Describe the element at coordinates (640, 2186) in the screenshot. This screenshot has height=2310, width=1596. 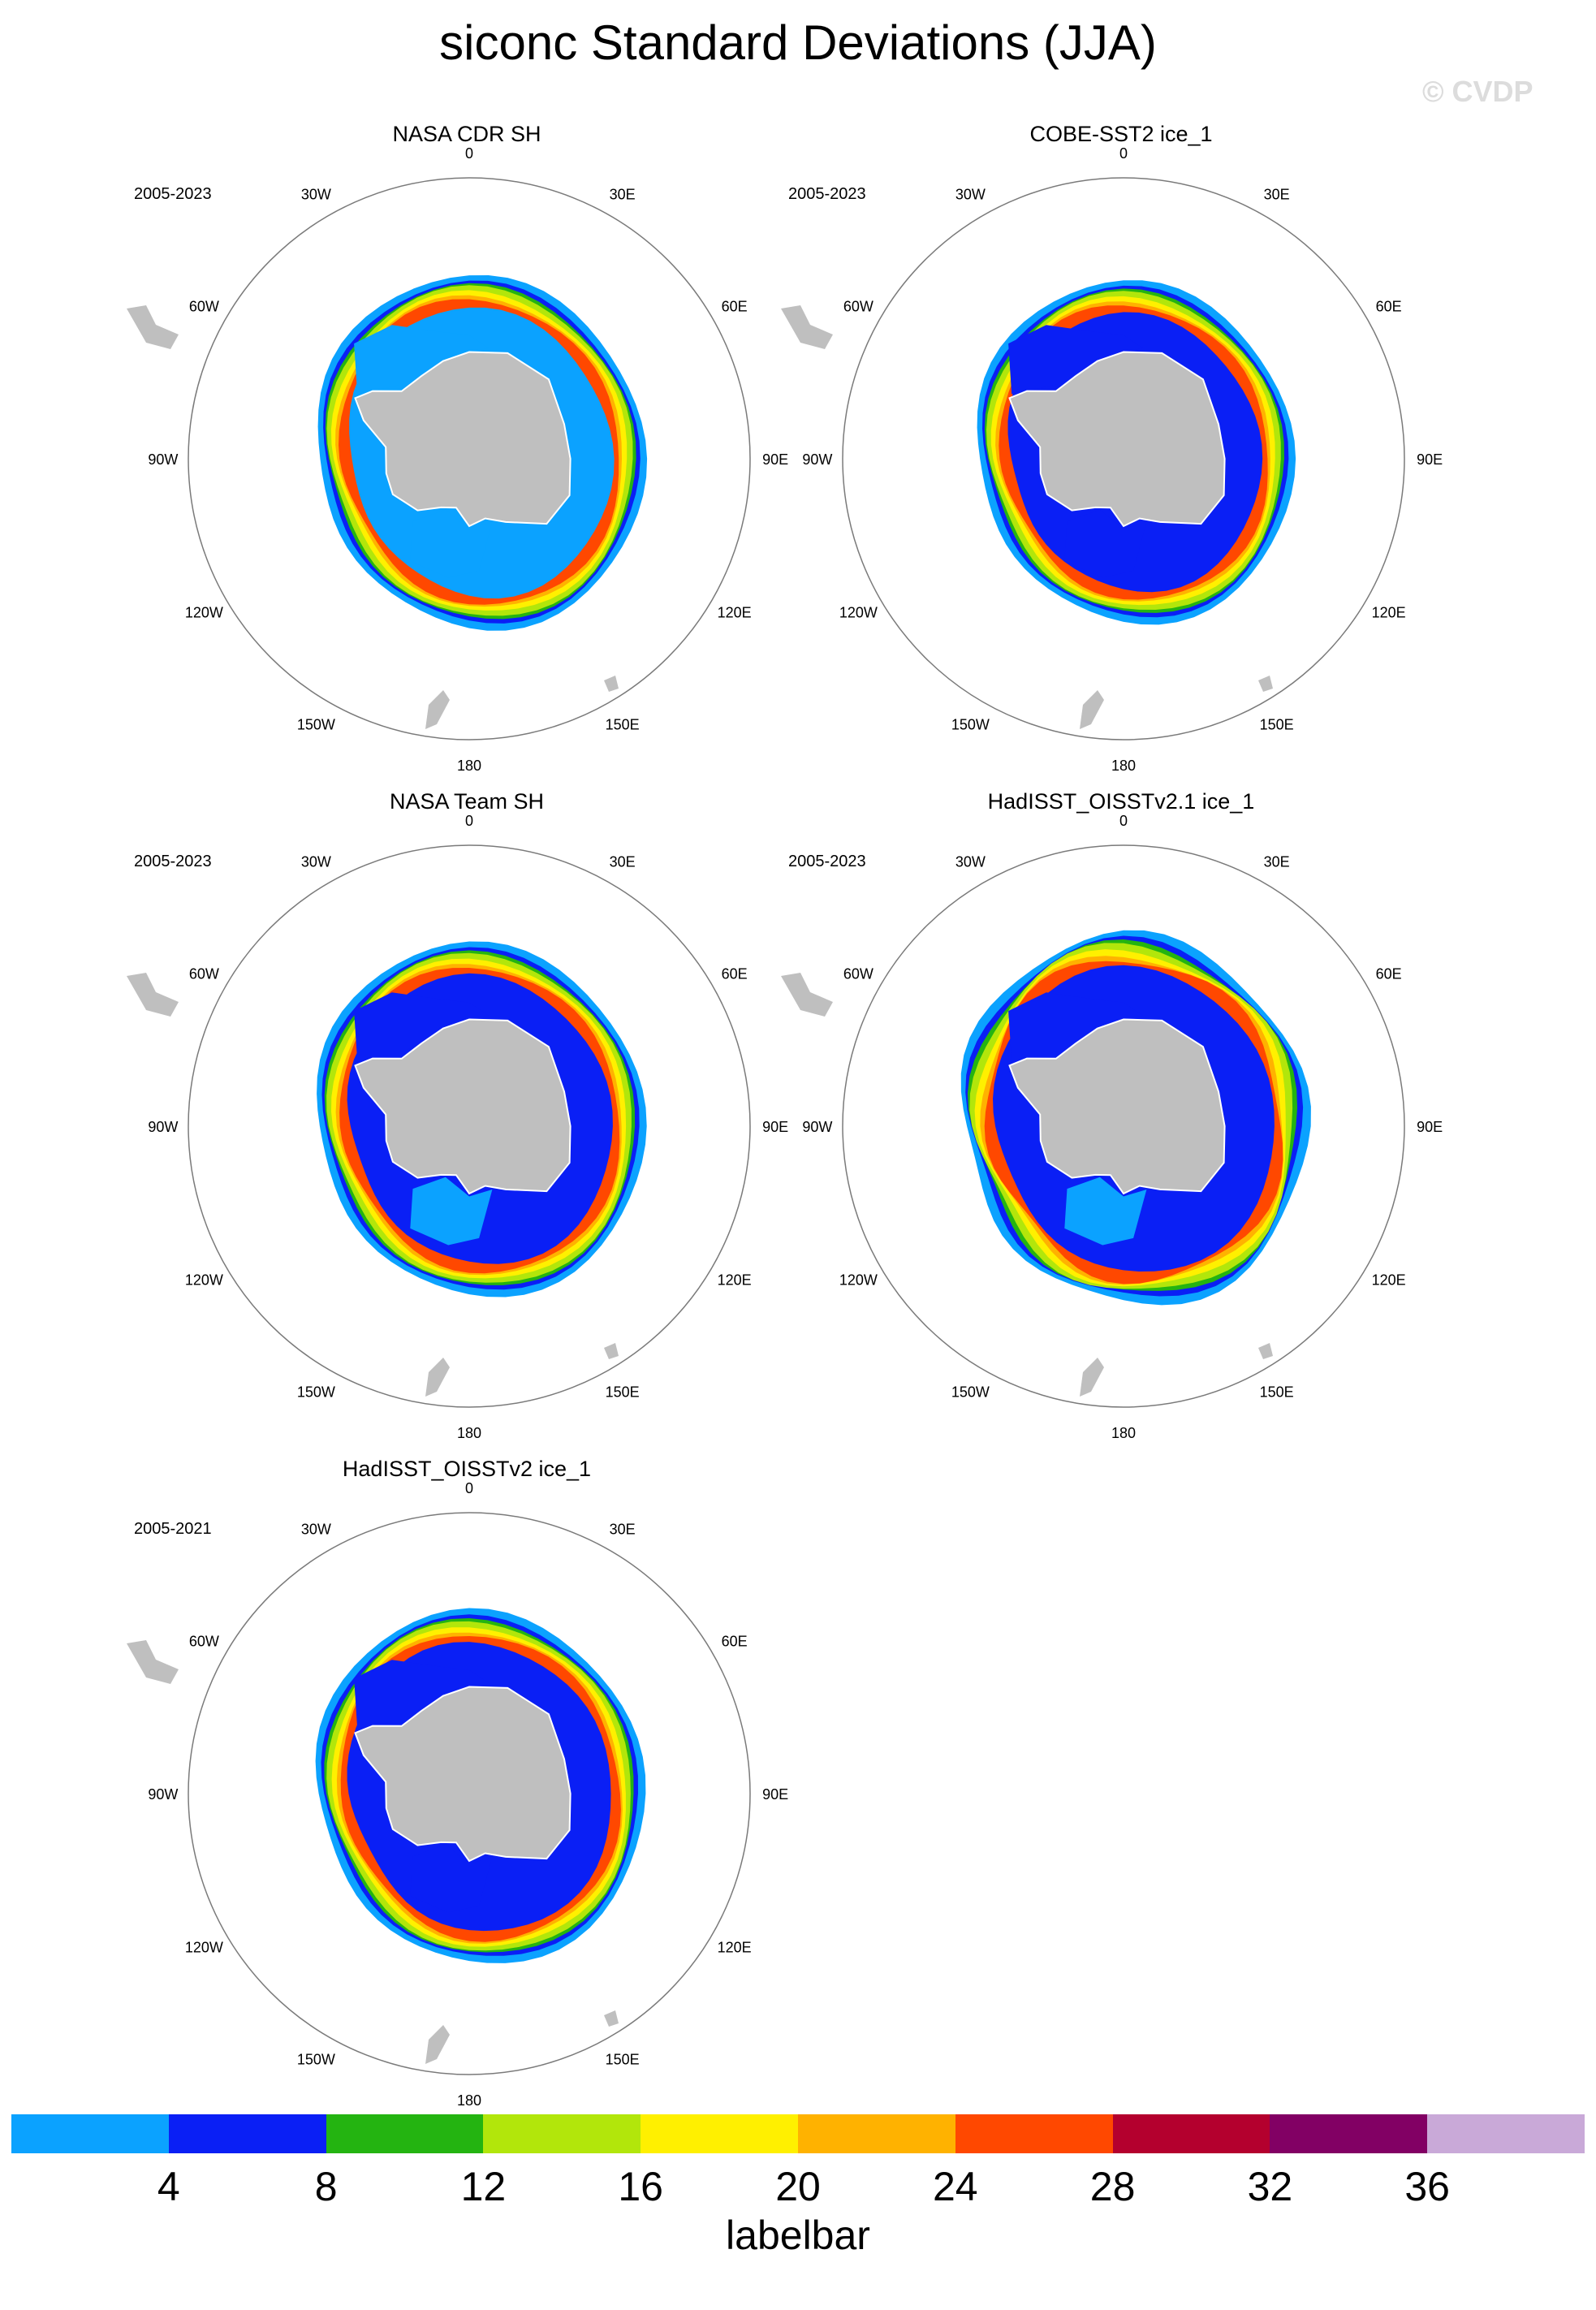
I see `colorbar-tick-label: 16` at that location.